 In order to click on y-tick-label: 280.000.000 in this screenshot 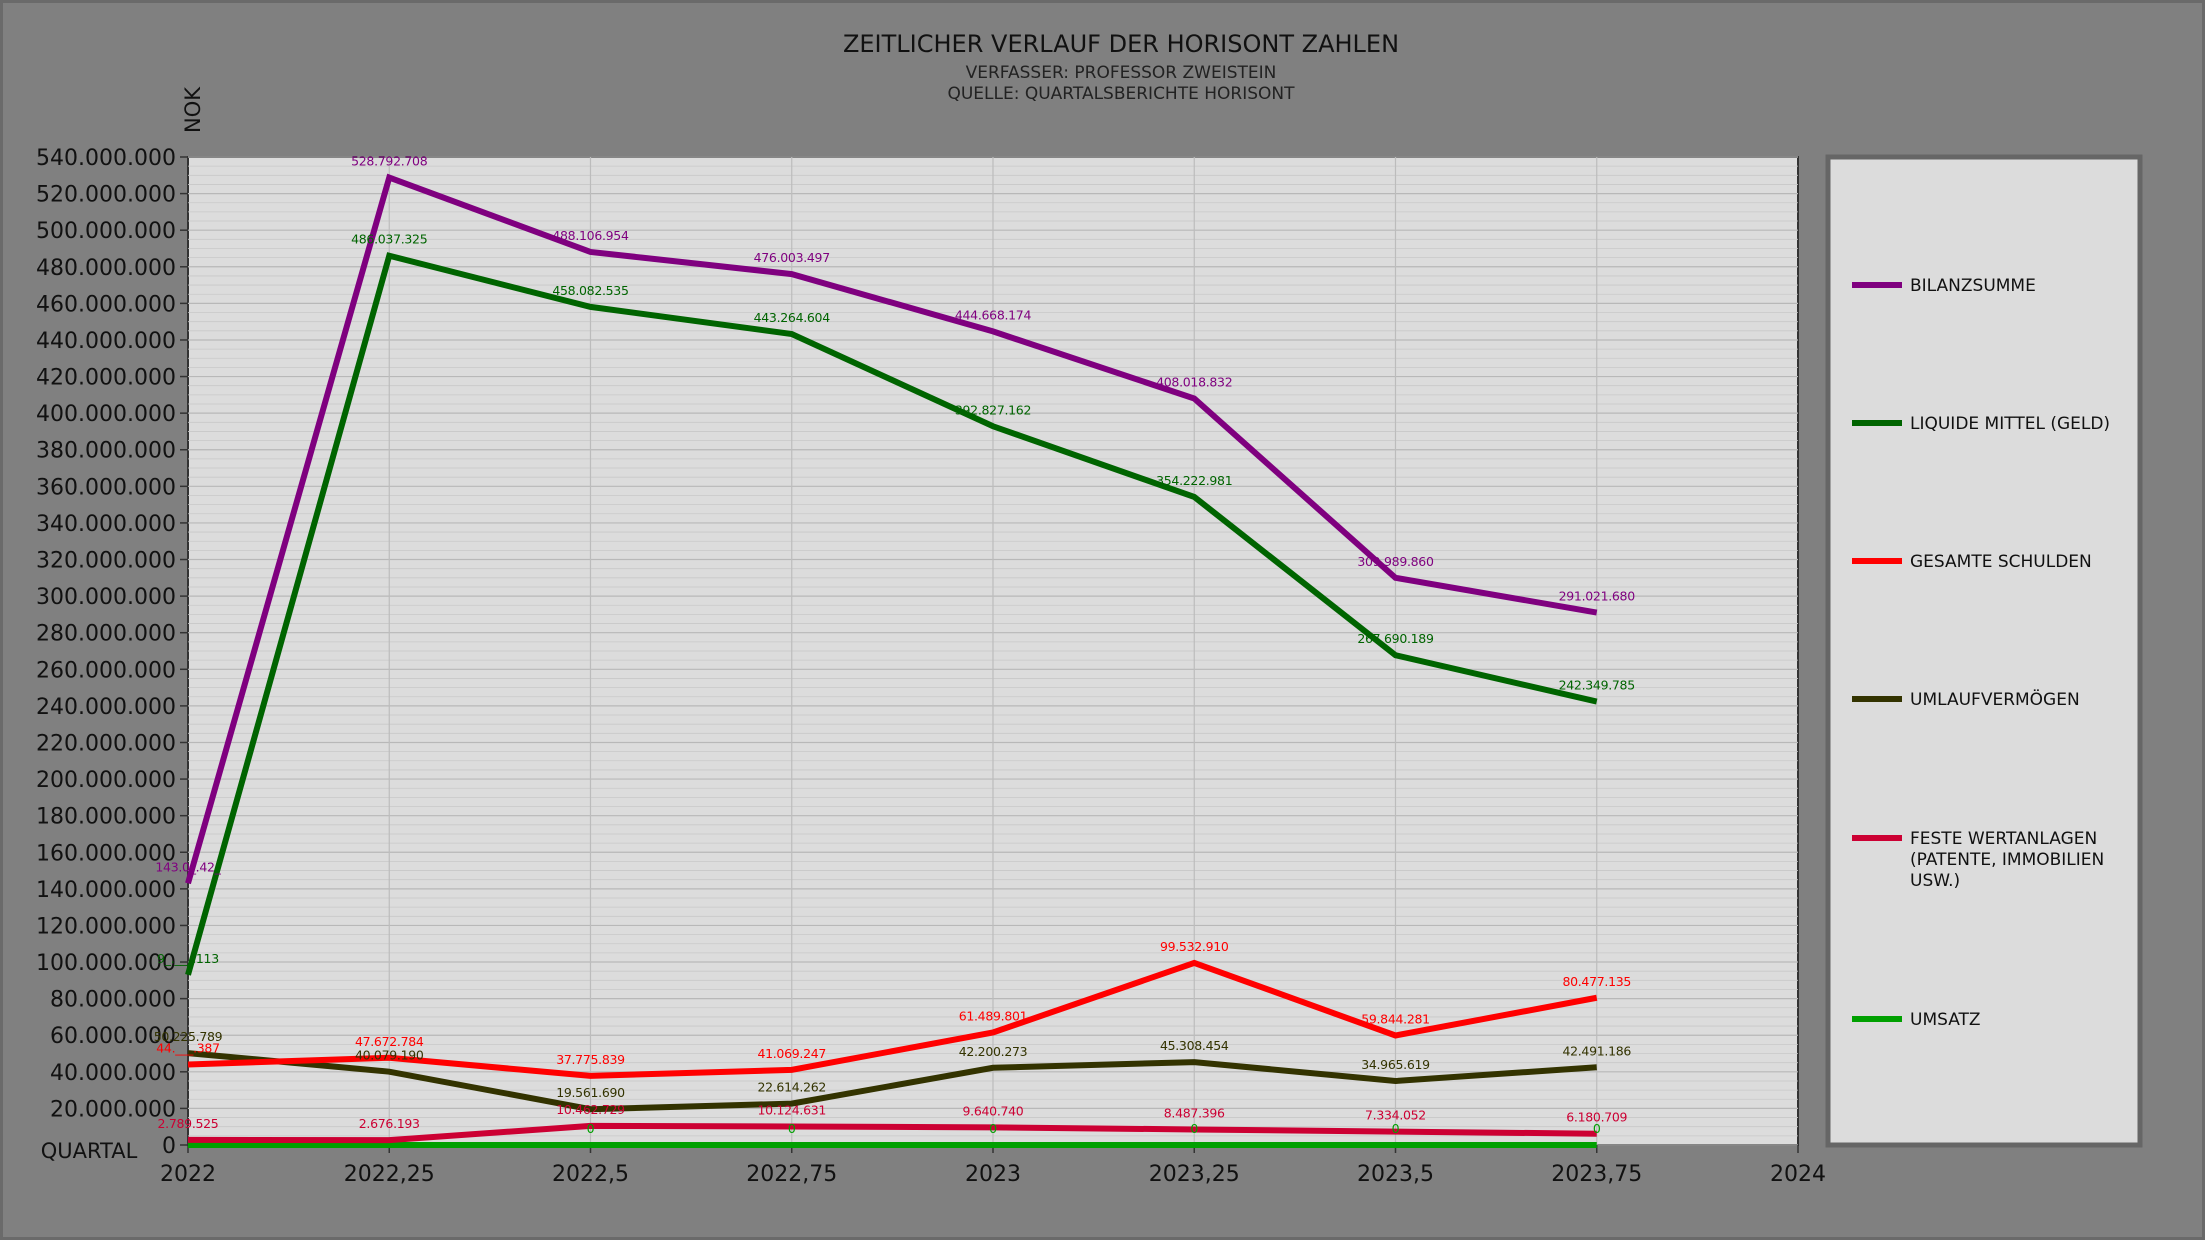, I will do `click(106, 634)`.